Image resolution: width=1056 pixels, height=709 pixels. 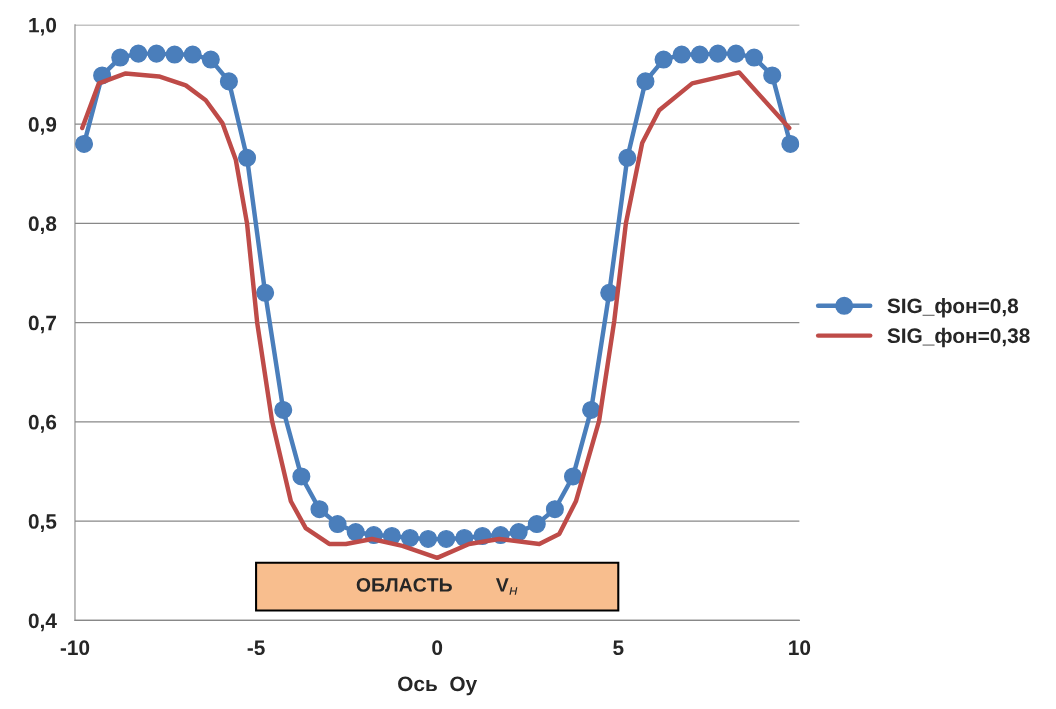 What do you see at coordinates (800, 648) in the screenshot?
I see `x-tick-label: 10` at bounding box center [800, 648].